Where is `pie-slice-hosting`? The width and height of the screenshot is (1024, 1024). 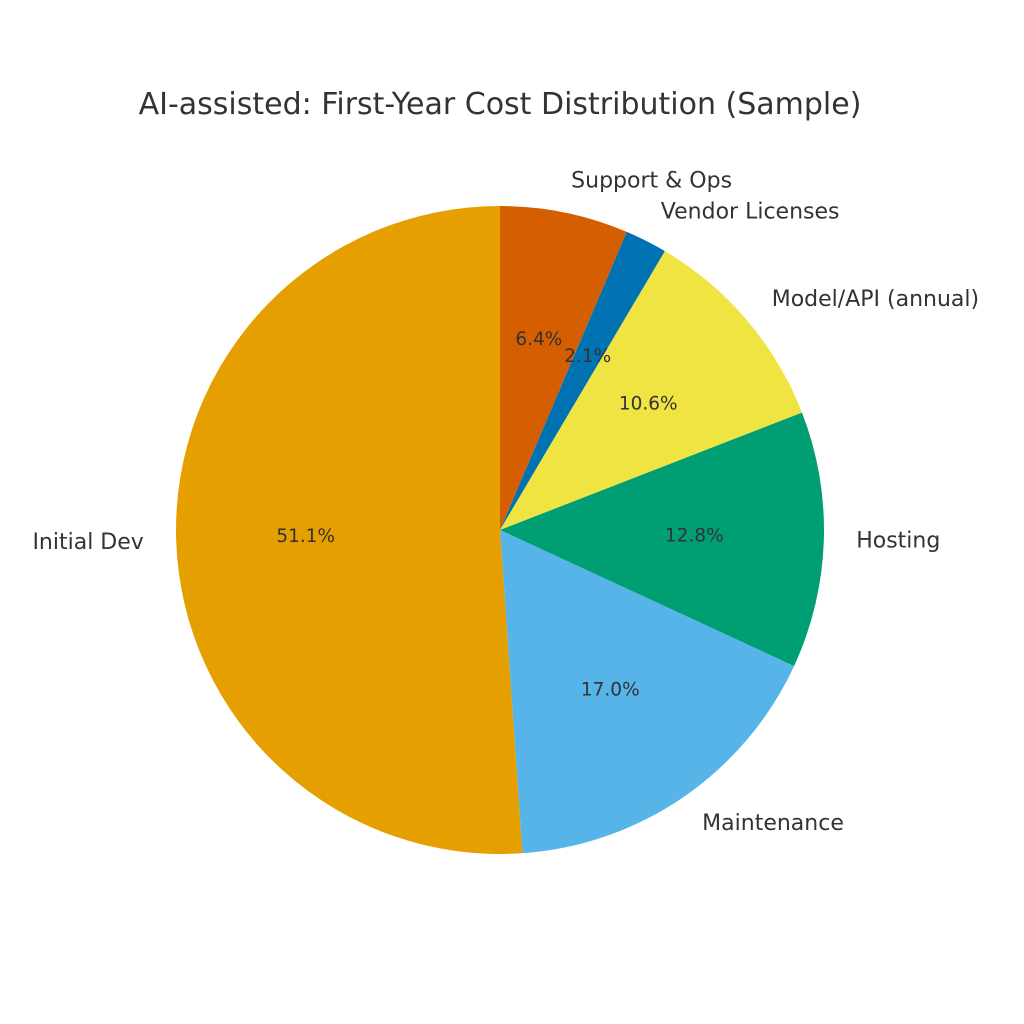
pie-slice-hosting is located at coordinates (662, 539).